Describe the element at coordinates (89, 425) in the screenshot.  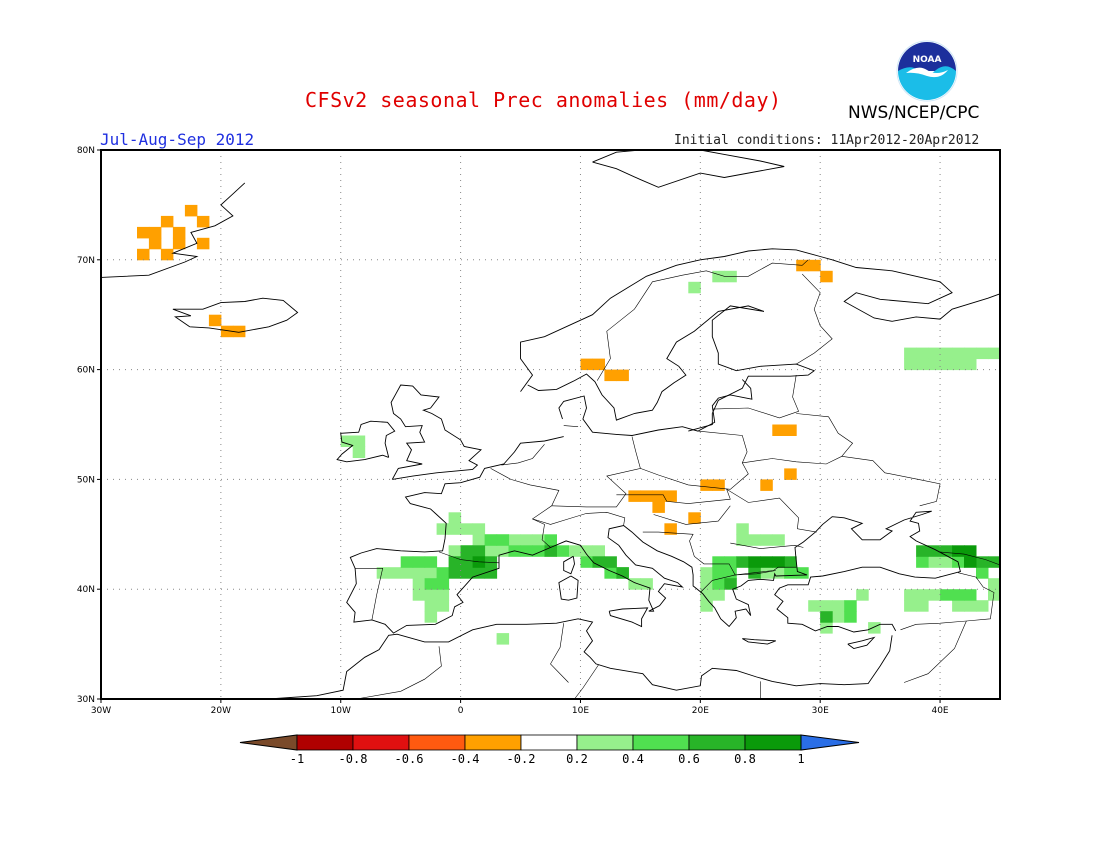
I see `latitude-axis: 80N 70N 60N 50N 40N 30N` at that location.